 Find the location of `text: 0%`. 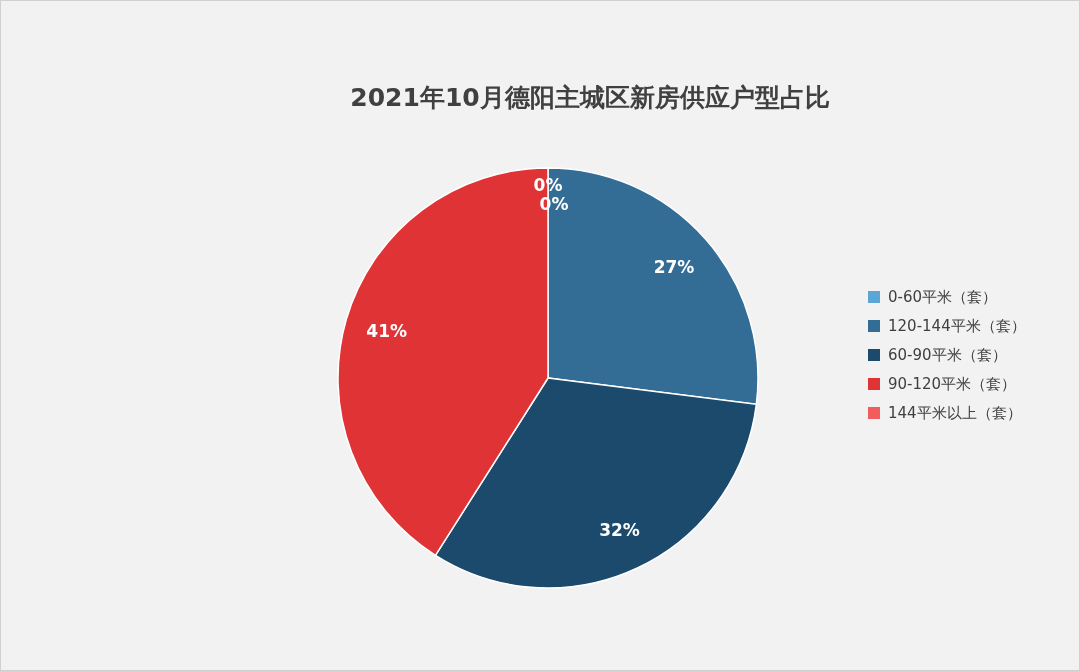

text: 0% is located at coordinates (548, 184).